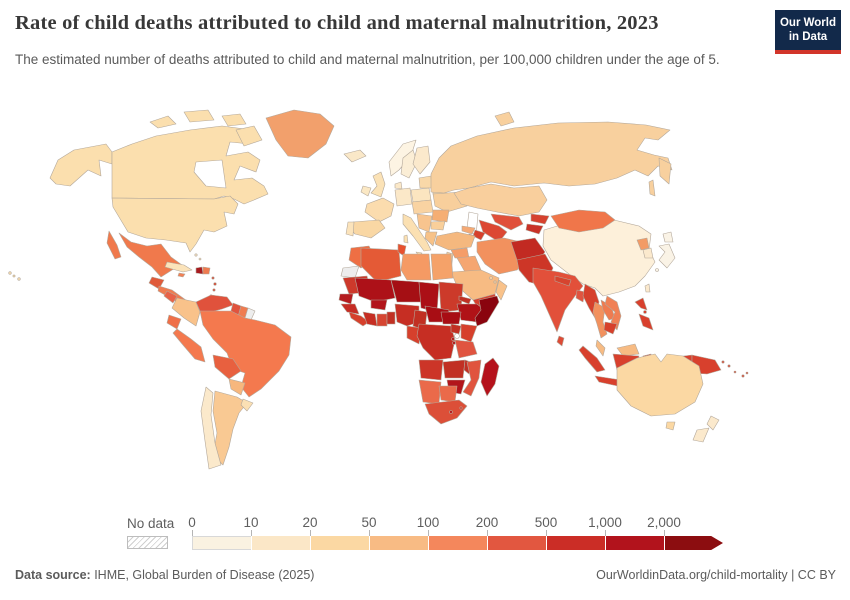  Describe the element at coordinates (170, 297) in the screenshot. I see `country-nicaragua` at that location.